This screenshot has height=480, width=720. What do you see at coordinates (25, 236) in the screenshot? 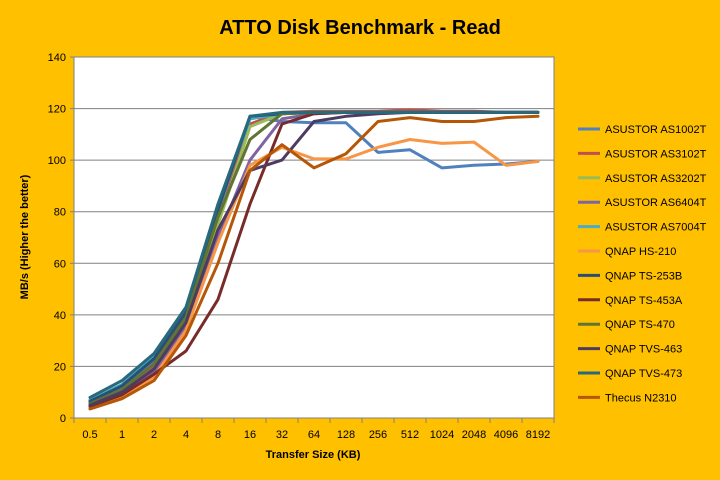
I see `y-axis-title: MB/s (Higher the better)` at bounding box center [25, 236].